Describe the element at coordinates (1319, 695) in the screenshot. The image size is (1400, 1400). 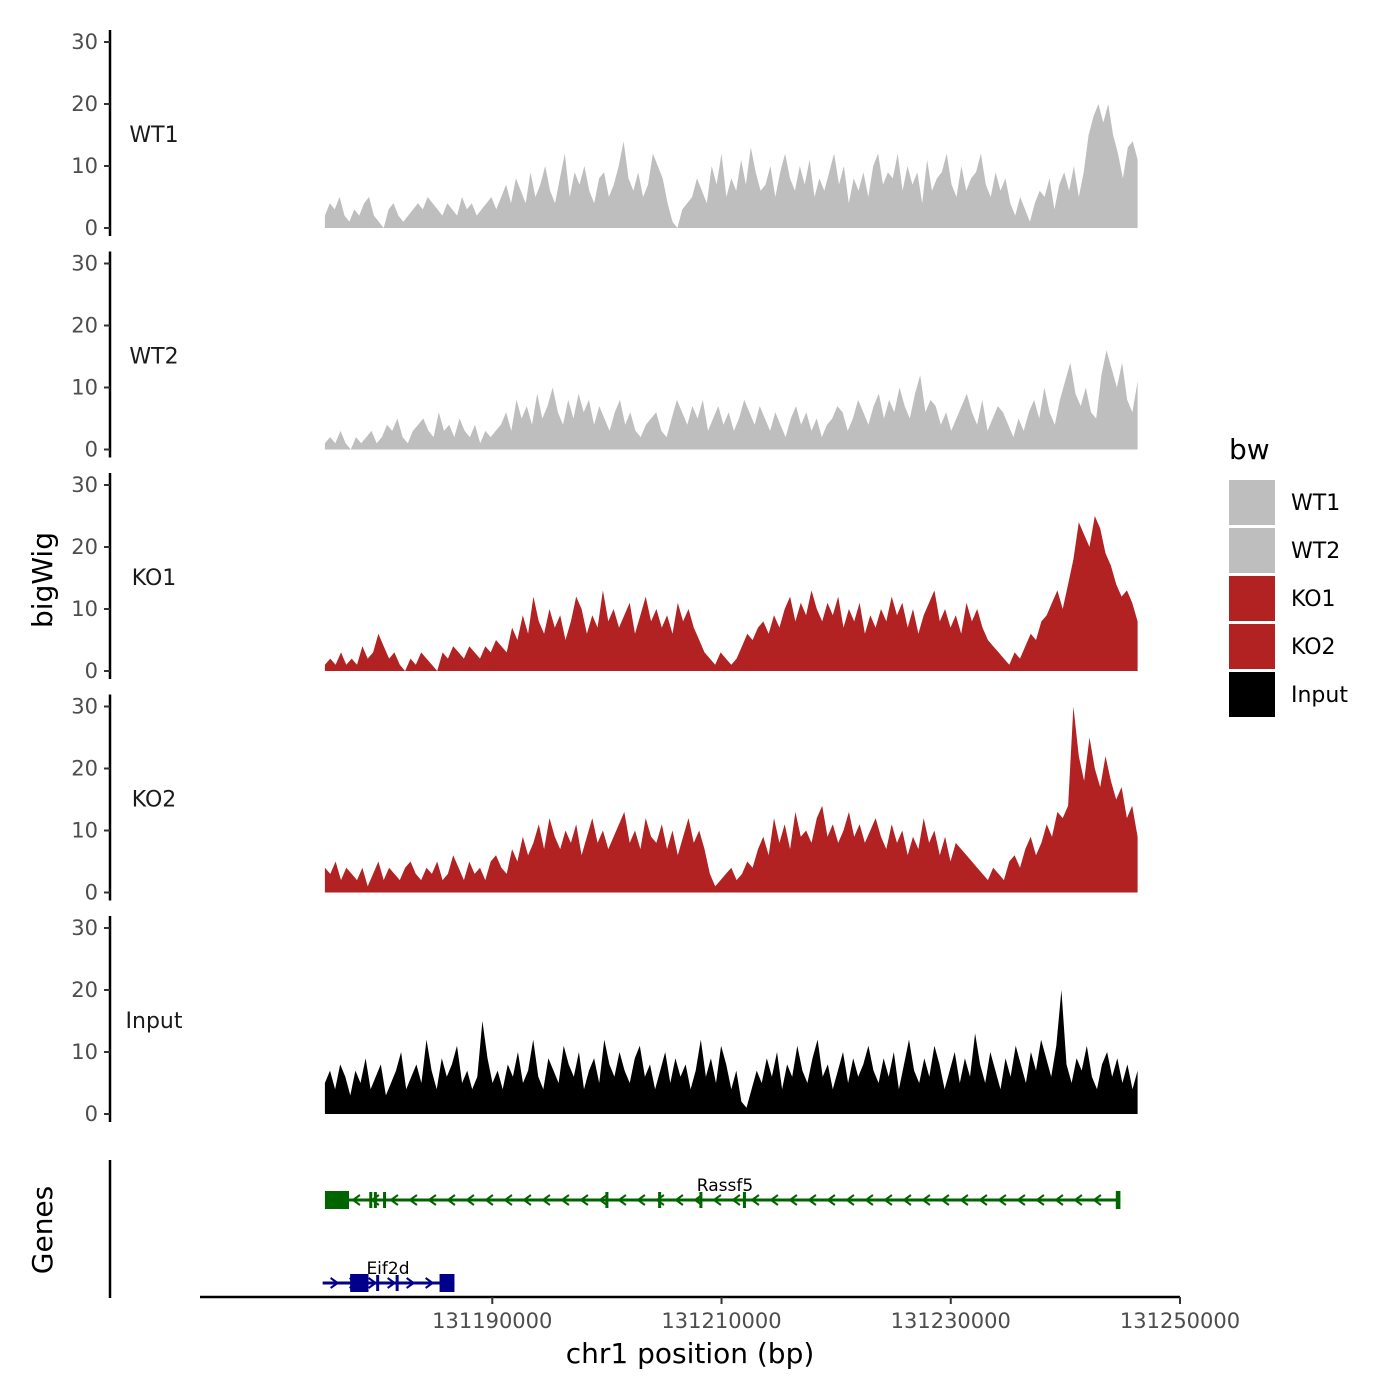
I see `legend-label: Input` at that location.